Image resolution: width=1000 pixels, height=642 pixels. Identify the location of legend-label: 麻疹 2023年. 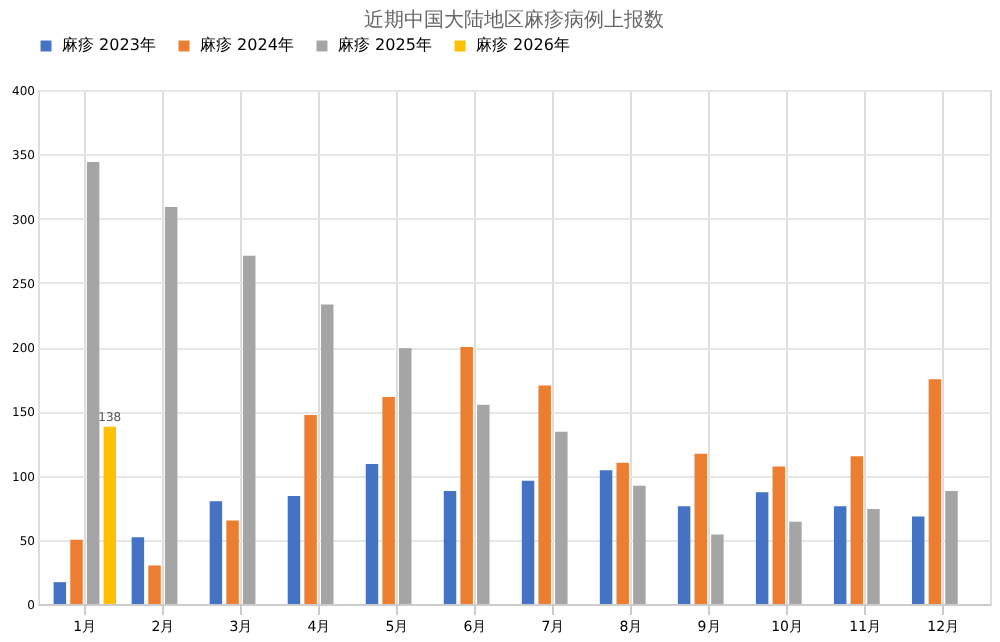
(109, 45).